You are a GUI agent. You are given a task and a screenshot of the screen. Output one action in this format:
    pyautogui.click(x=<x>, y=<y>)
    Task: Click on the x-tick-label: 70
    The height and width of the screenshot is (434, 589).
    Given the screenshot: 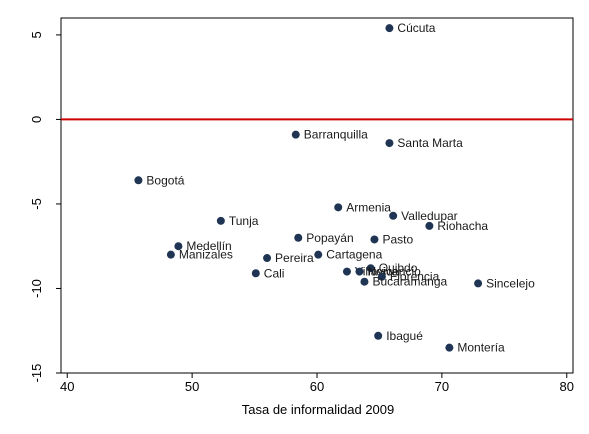 What is the action you would take?
    pyautogui.click(x=442, y=386)
    